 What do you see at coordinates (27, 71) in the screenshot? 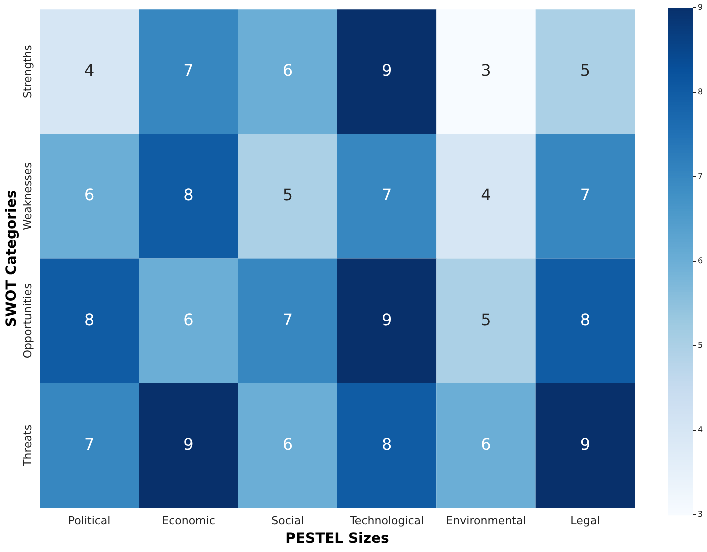
I see `y-tick-label: Strengths` at bounding box center [27, 71].